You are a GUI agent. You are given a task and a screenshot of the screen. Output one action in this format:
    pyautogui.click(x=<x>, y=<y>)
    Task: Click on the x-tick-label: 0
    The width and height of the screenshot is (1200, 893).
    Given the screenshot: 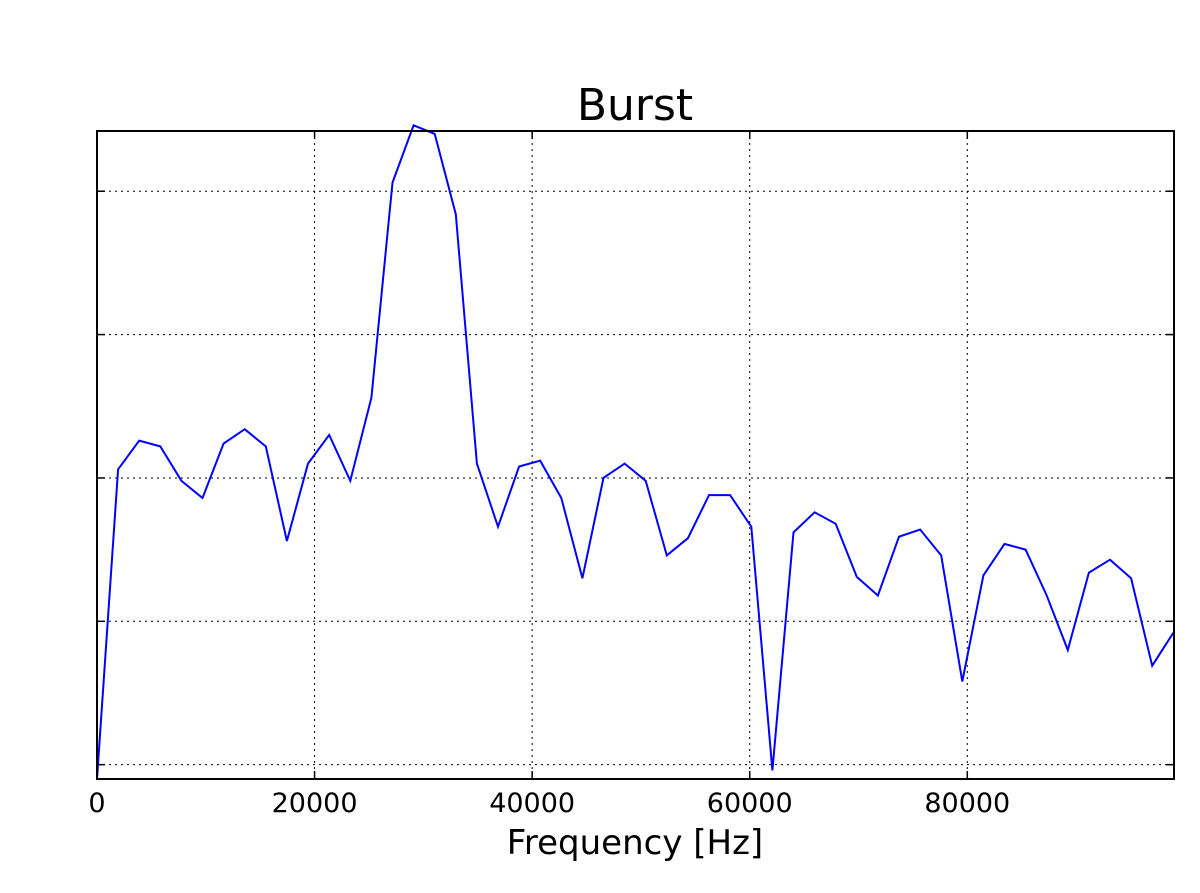 What is the action you would take?
    pyautogui.click(x=96, y=803)
    